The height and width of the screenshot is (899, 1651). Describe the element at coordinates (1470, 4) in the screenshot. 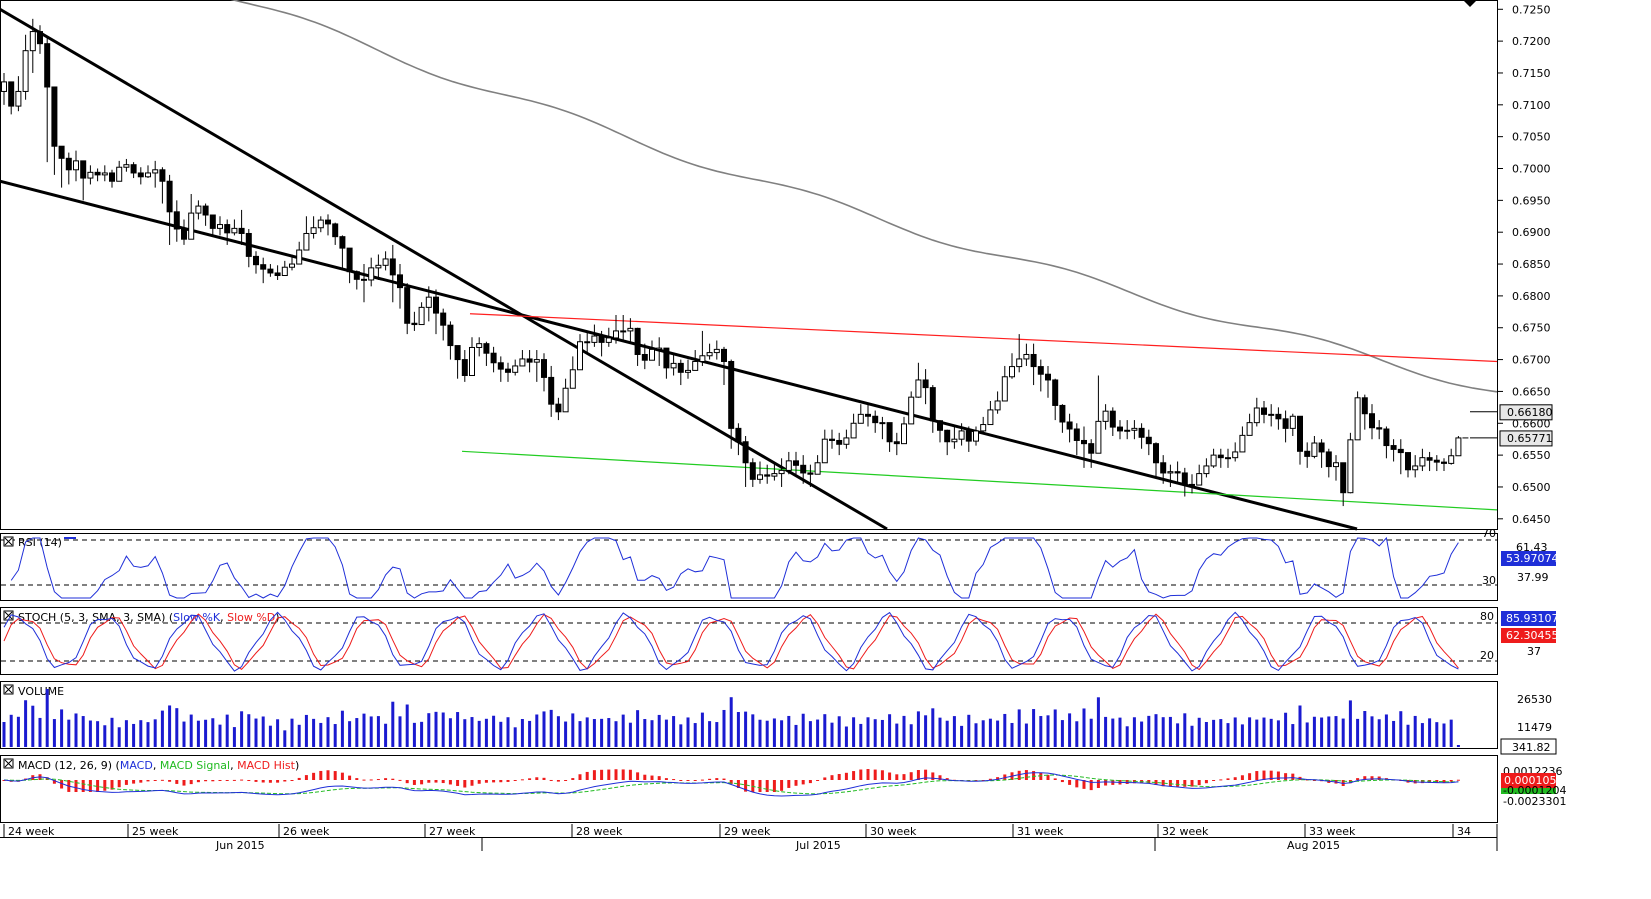

I see `scroll-marker-icon` at that location.